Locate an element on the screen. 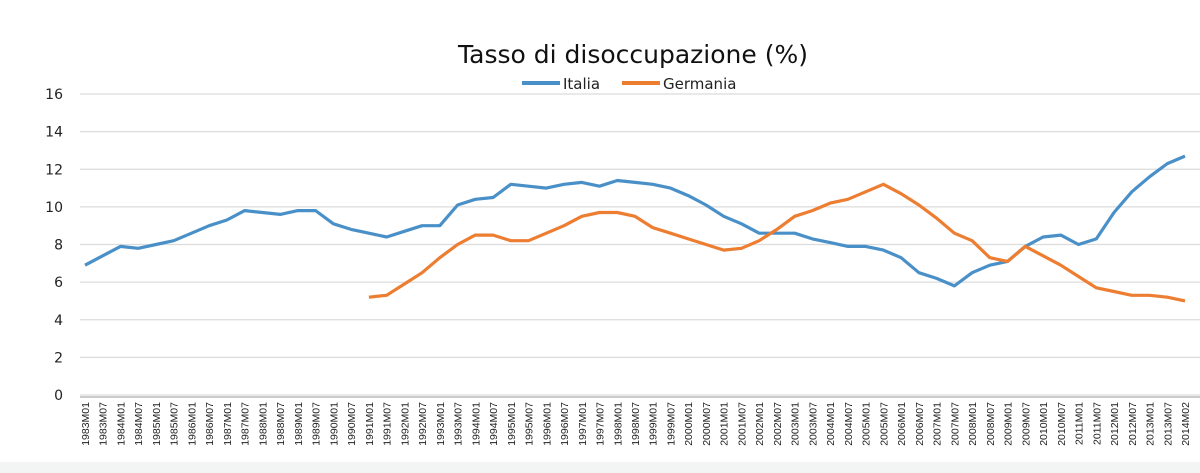 This screenshot has width=1200, height=473. x-tick-label: 2005M07 is located at coordinates (884, 424).